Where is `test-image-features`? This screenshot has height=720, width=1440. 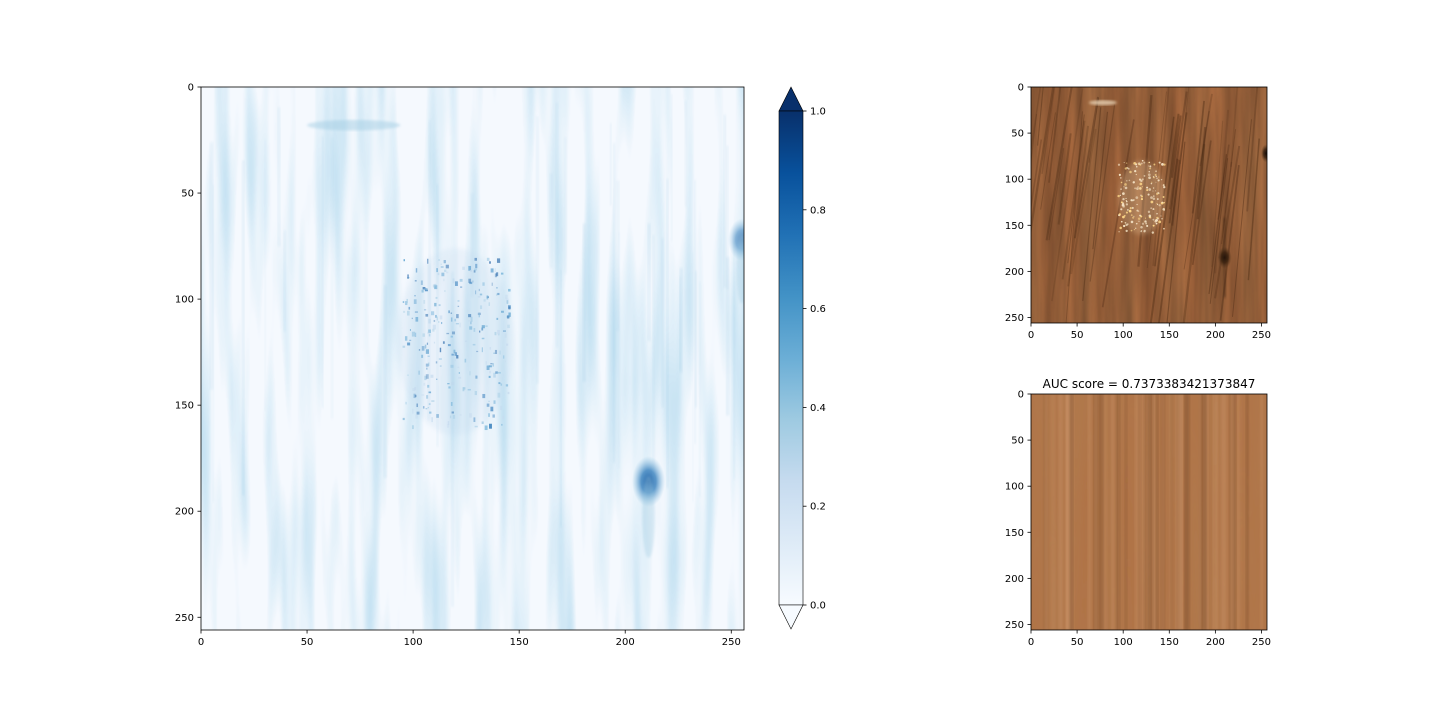 test-image-features is located at coordinates (1149, 205).